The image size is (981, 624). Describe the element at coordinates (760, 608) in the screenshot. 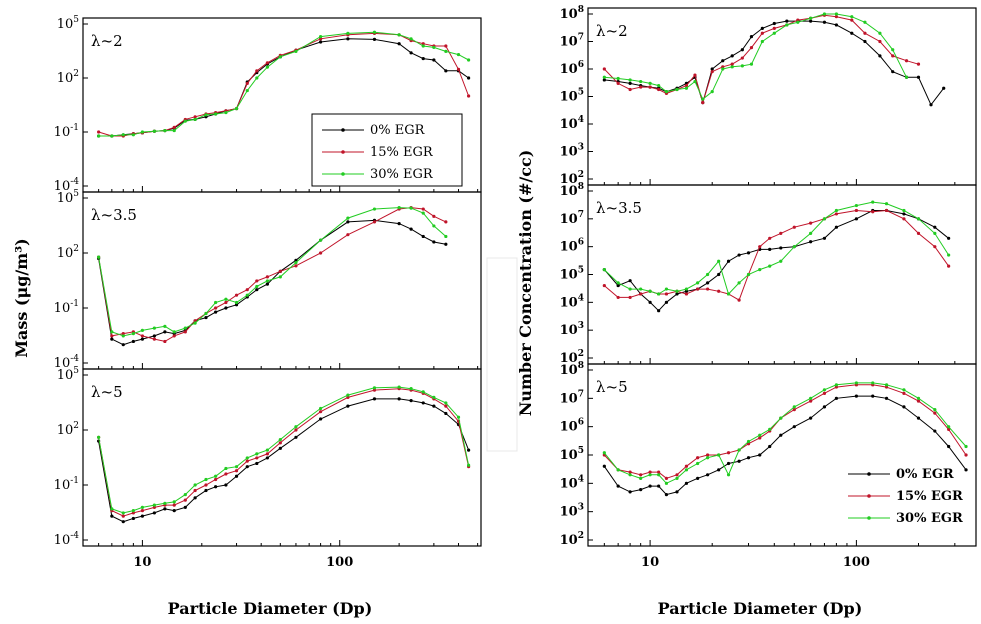

I see `right-x-axis-title: Particle Diameter (Dp)` at that location.